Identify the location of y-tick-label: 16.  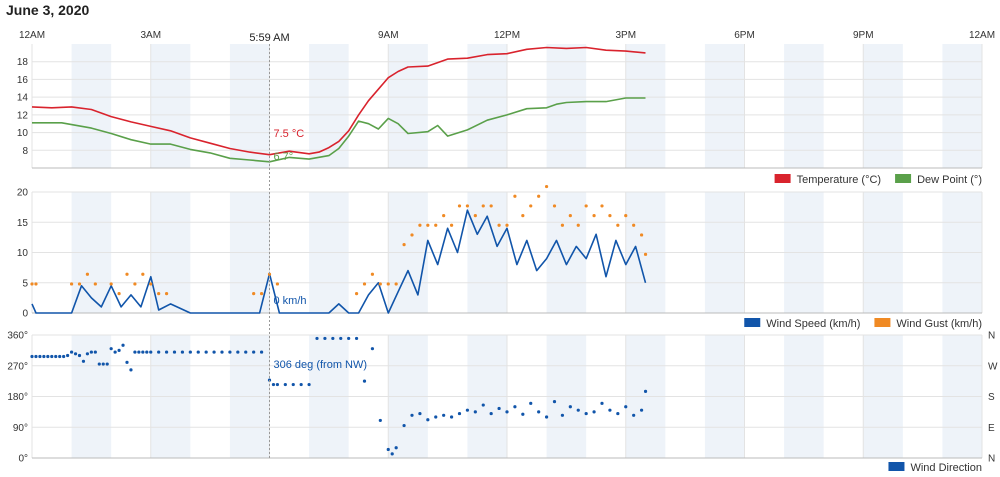
(23, 80).